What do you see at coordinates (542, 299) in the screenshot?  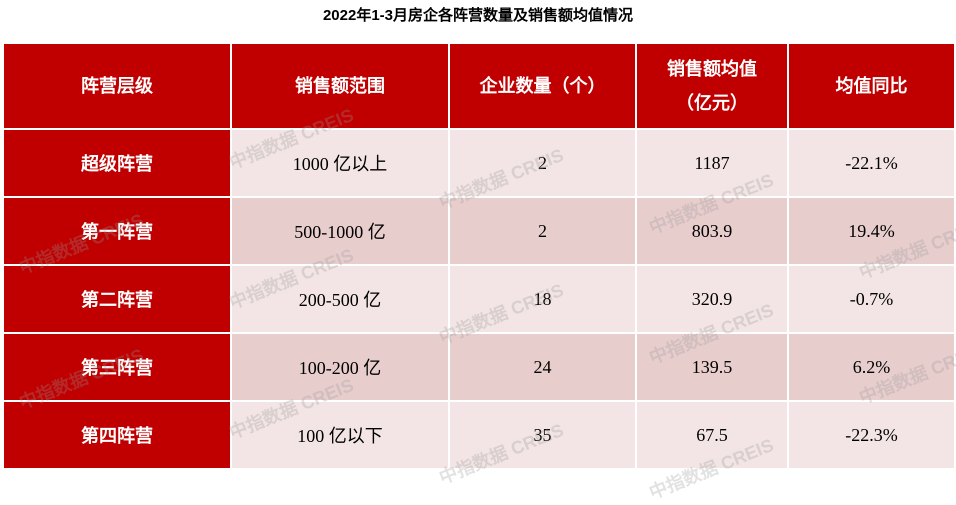 I see `cell: 18` at bounding box center [542, 299].